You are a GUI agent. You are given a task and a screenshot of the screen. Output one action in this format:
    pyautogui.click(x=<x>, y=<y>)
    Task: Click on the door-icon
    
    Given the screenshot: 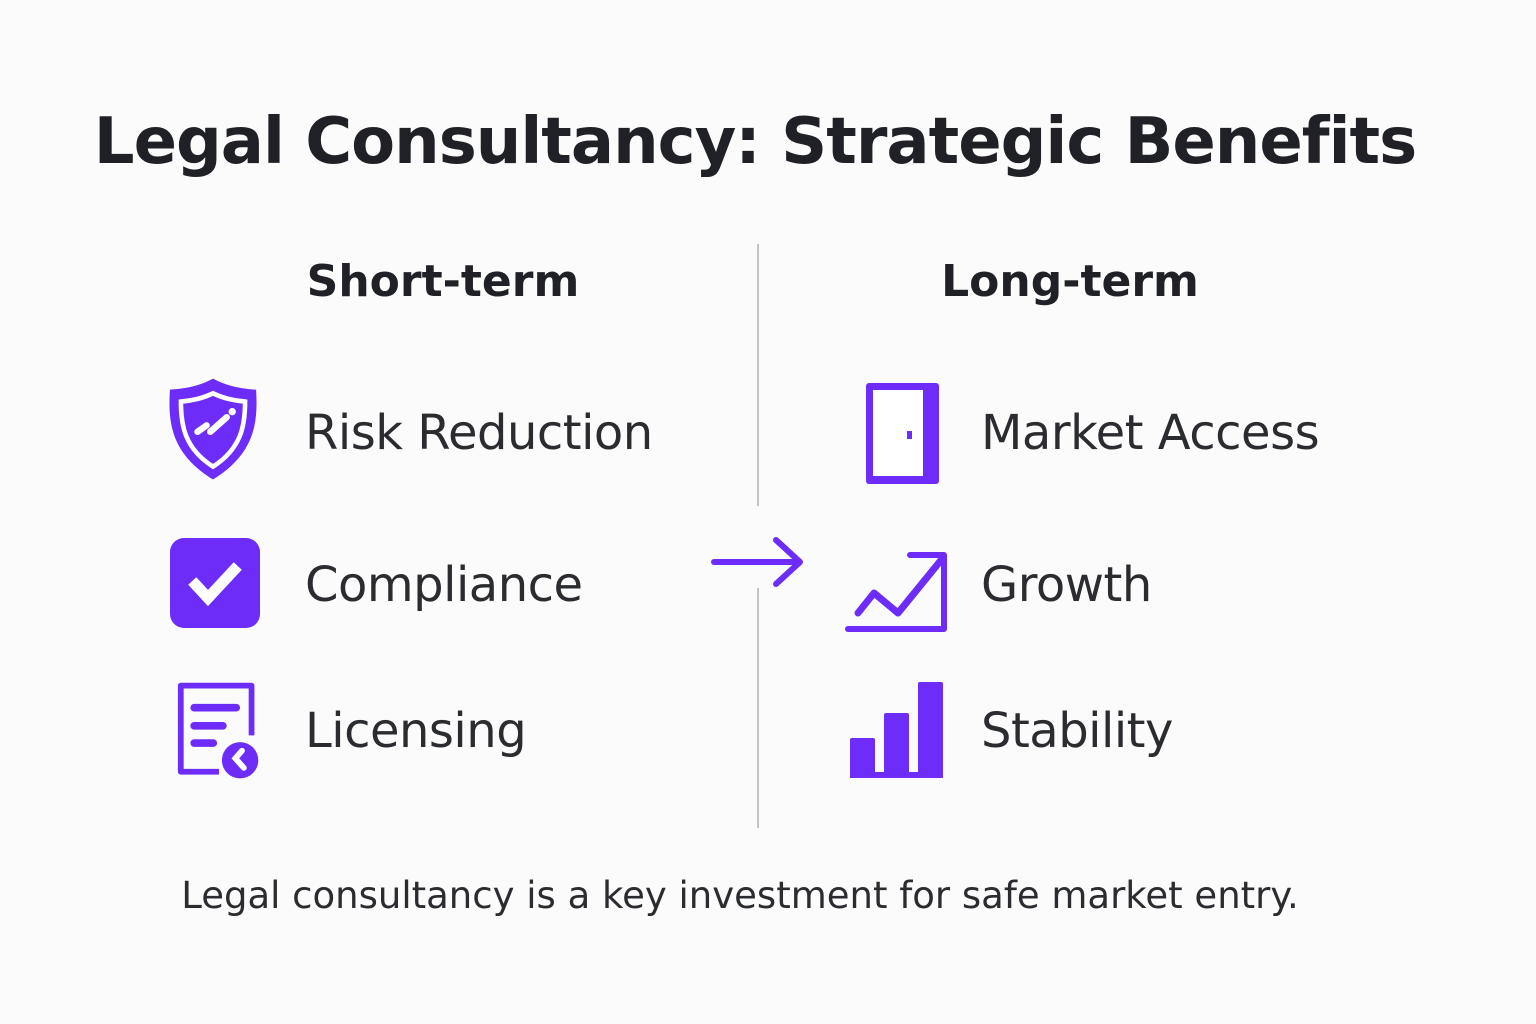 What is the action you would take?
    pyautogui.click(x=902, y=433)
    